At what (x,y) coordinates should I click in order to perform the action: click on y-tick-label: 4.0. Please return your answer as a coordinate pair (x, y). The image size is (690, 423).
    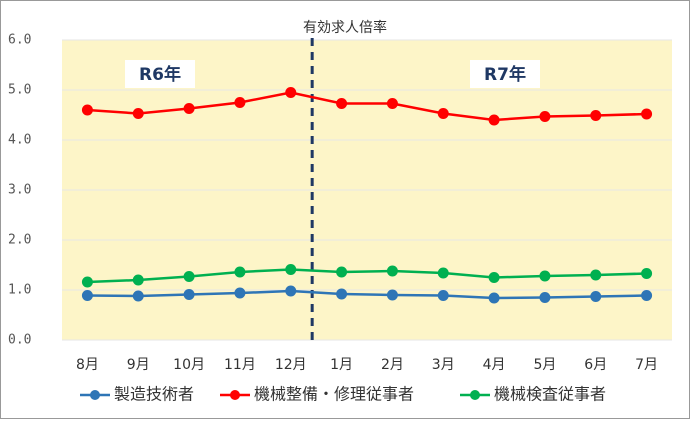
    Looking at the image, I should click on (19, 140).